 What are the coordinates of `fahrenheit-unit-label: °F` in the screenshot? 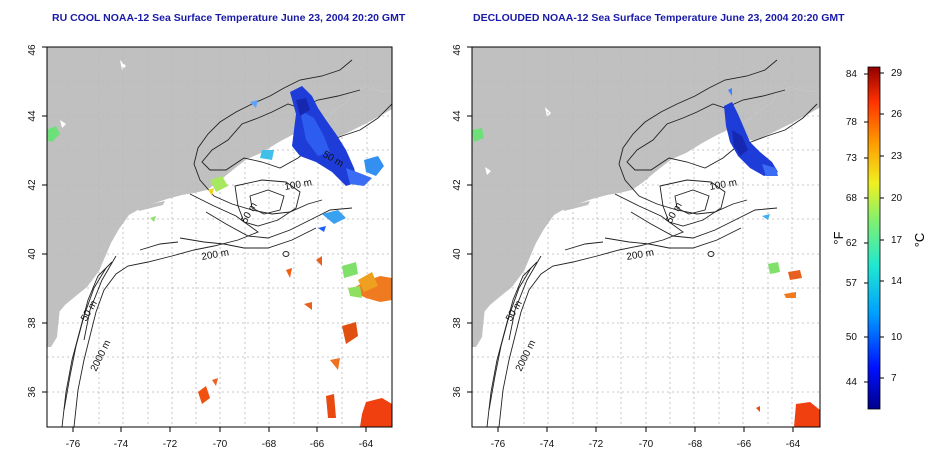 It's located at (838, 237).